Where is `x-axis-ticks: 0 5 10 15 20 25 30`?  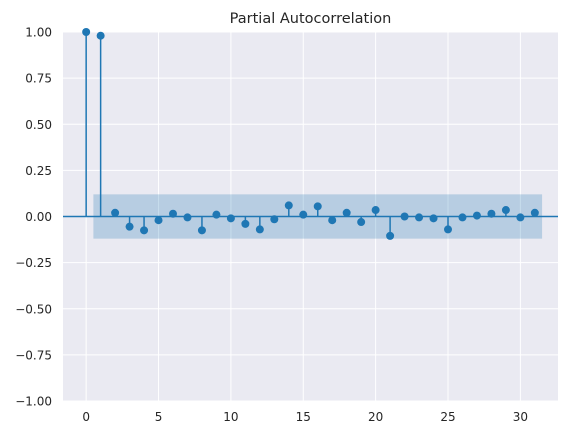
x-axis-ticks: 0 5 10 15 20 25 30 is located at coordinates (305, 417).